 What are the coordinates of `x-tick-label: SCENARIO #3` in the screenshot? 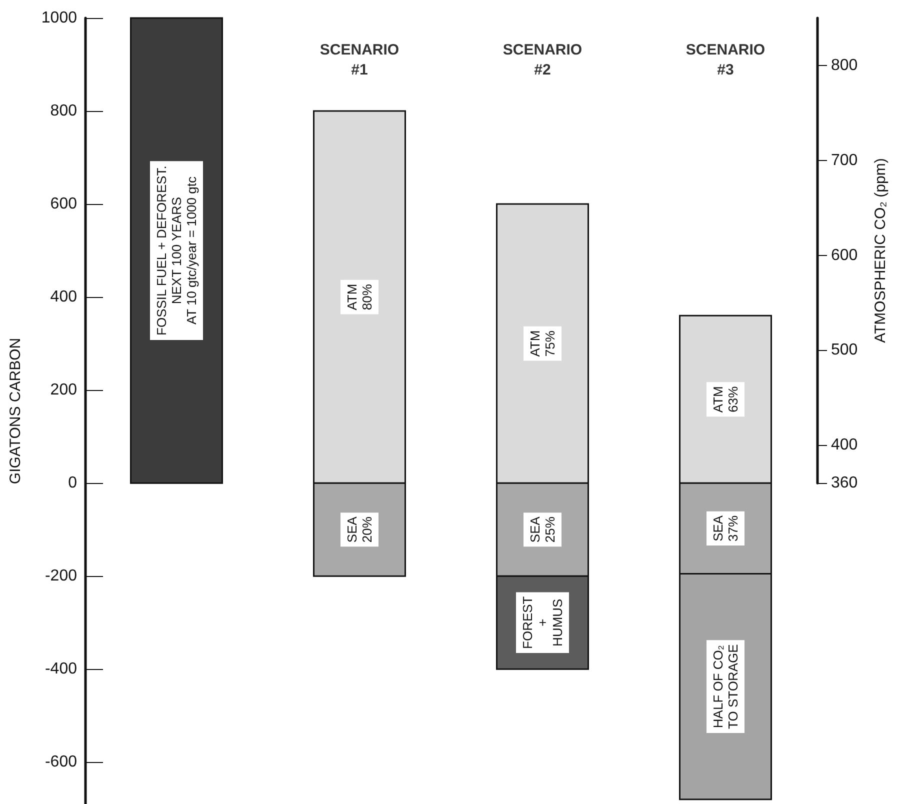 It's located at (726, 60).